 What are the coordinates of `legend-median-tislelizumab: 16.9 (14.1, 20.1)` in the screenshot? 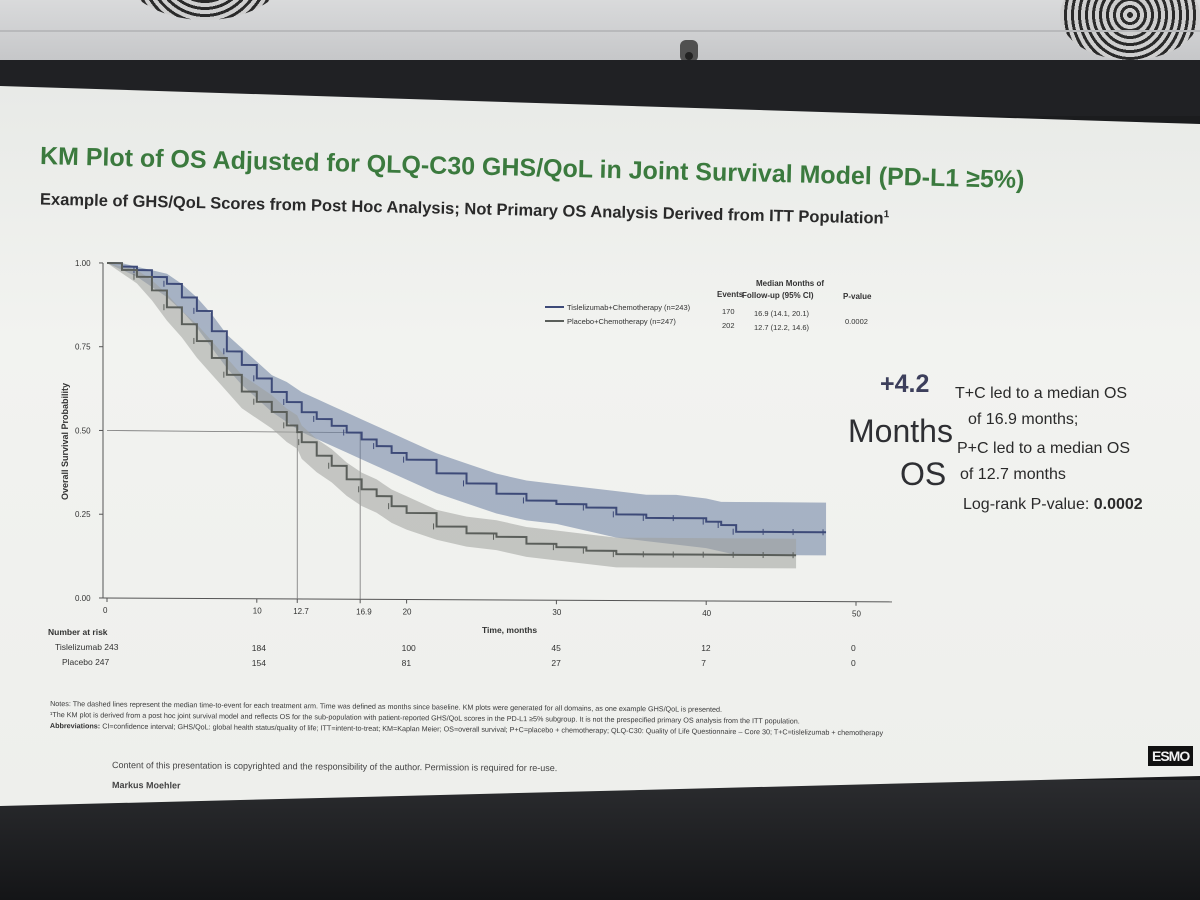 It's located at (782, 313).